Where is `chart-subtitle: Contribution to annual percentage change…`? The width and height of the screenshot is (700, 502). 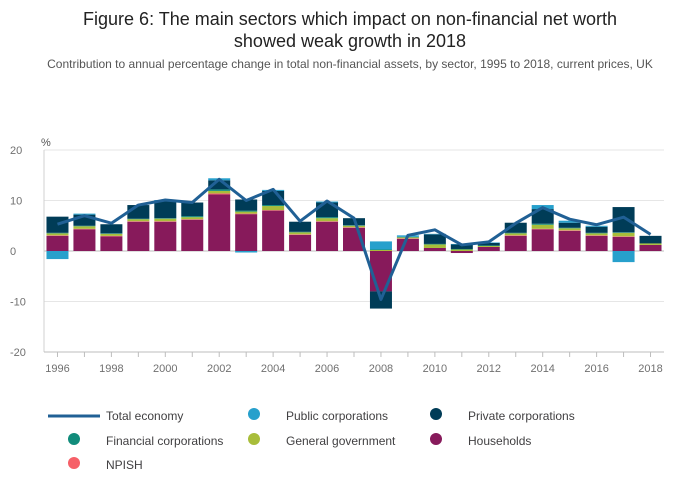 chart-subtitle: Contribution to annual percentage change… is located at coordinates (350, 64).